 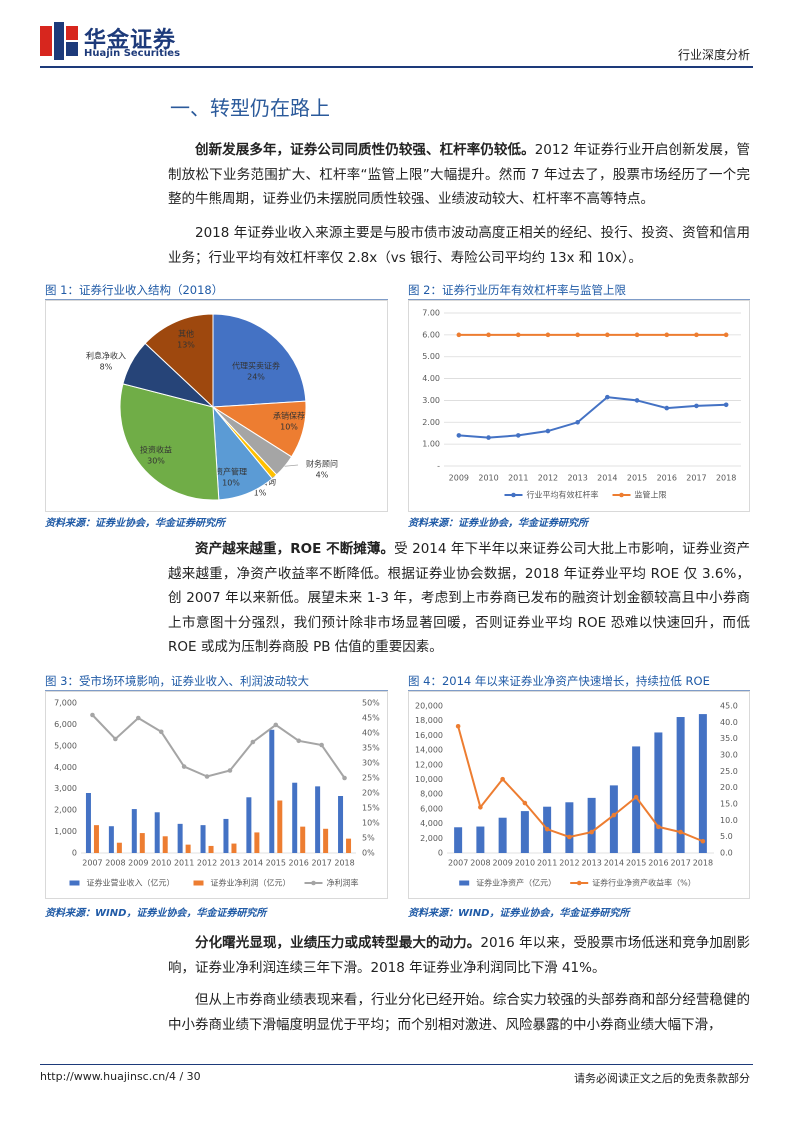 What do you see at coordinates (216, 291) in the screenshot?
I see `figure-caption: 图 1：证券行业收入结构（2018）` at bounding box center [216, 291].